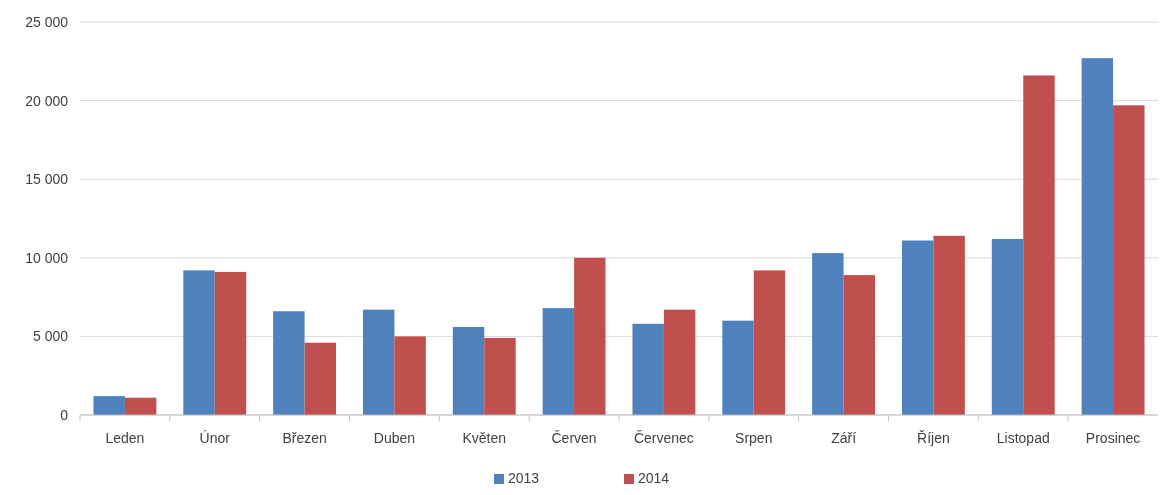 The height and width of the screenshot is (495, 1168). I want to click on y-tick-label: 10 000, so click(47, 257).